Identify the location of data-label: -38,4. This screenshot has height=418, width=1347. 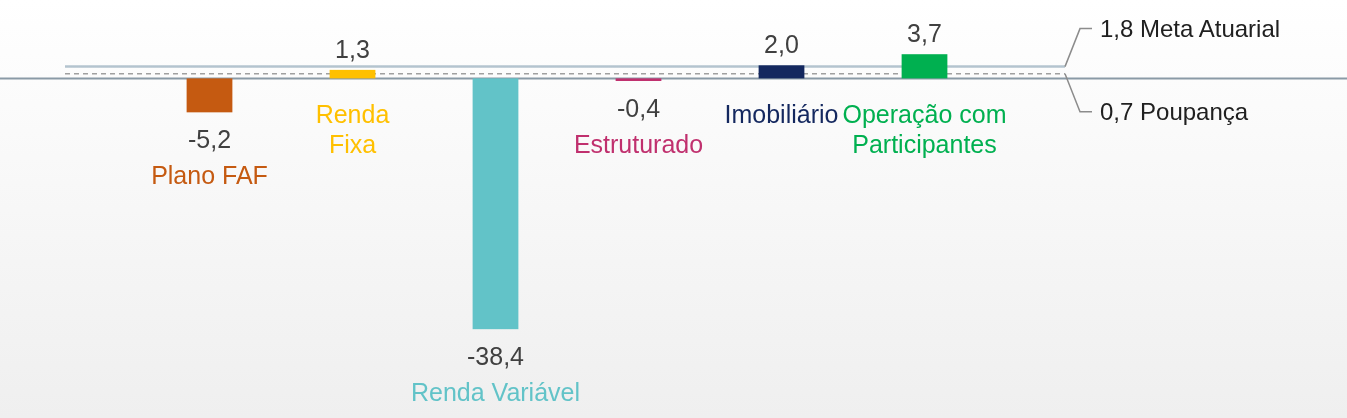
(496, 356).